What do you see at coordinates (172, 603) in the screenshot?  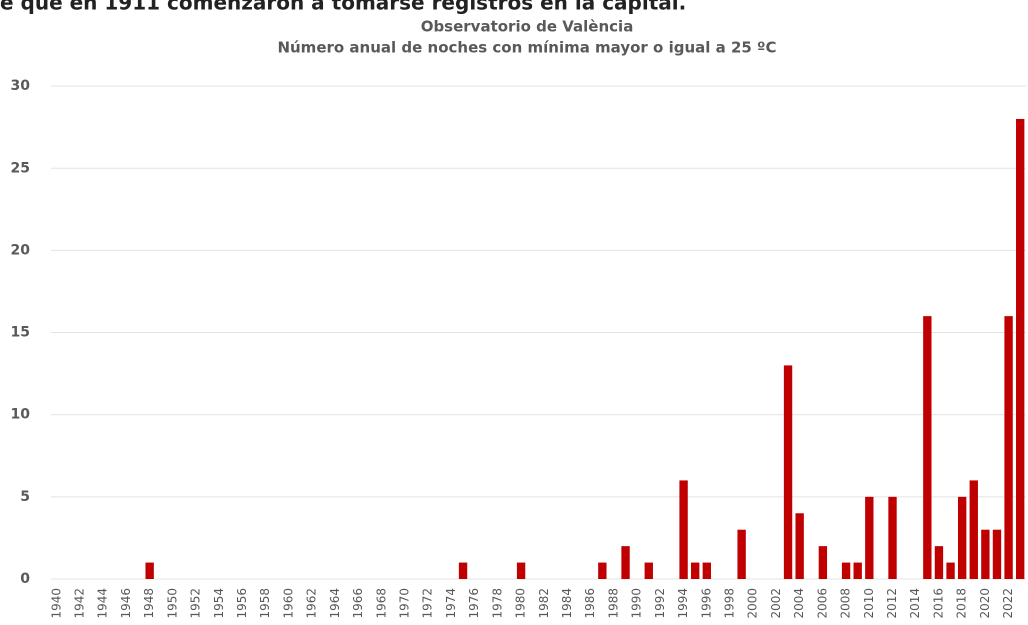 I see `x-tick-label: 1950` at bounding box center [172, 603].